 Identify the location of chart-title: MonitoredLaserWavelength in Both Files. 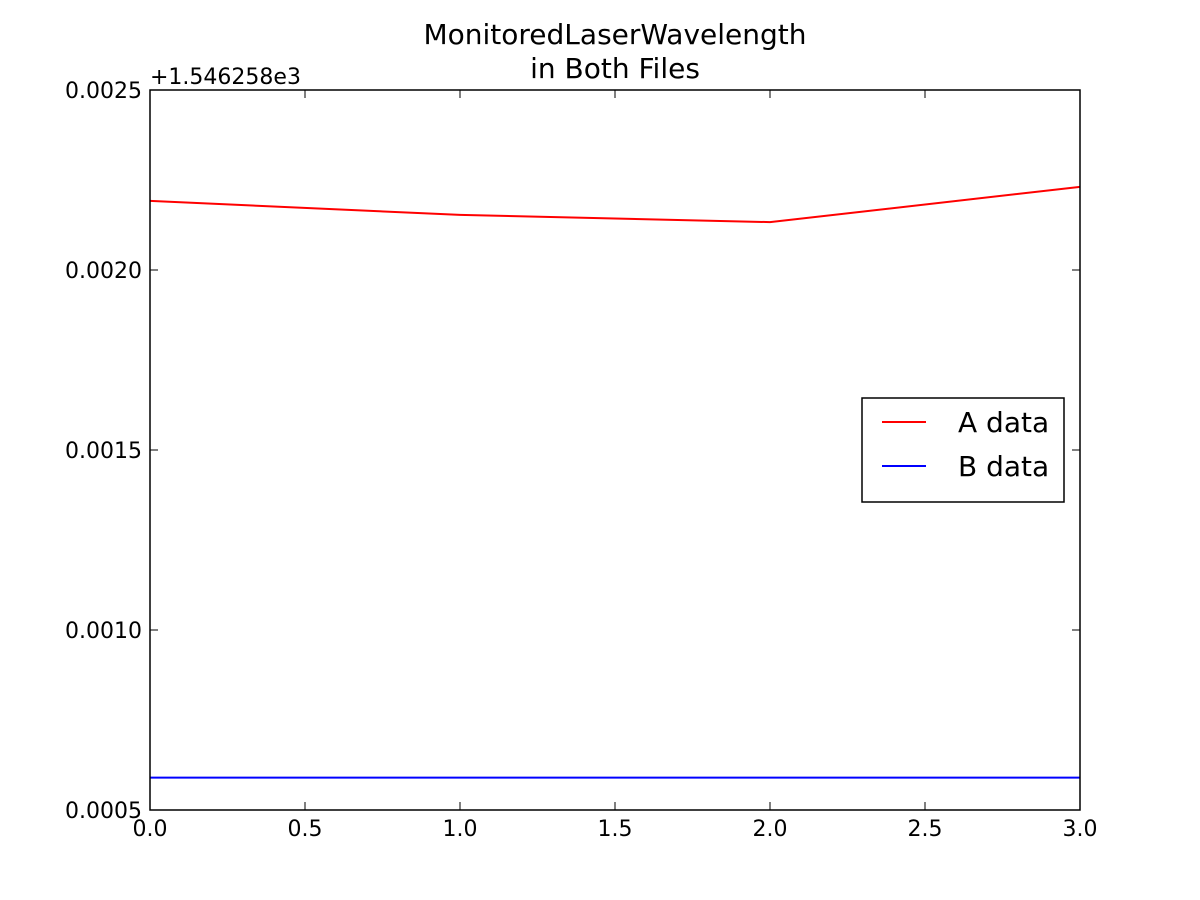
(615, 51).